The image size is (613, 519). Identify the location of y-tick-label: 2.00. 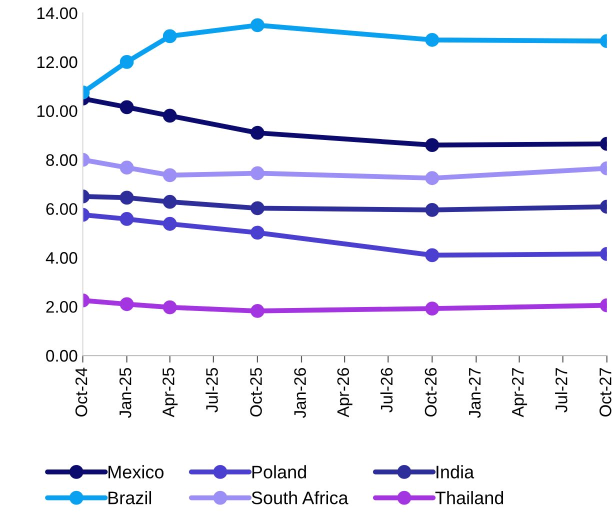
(62, 306).